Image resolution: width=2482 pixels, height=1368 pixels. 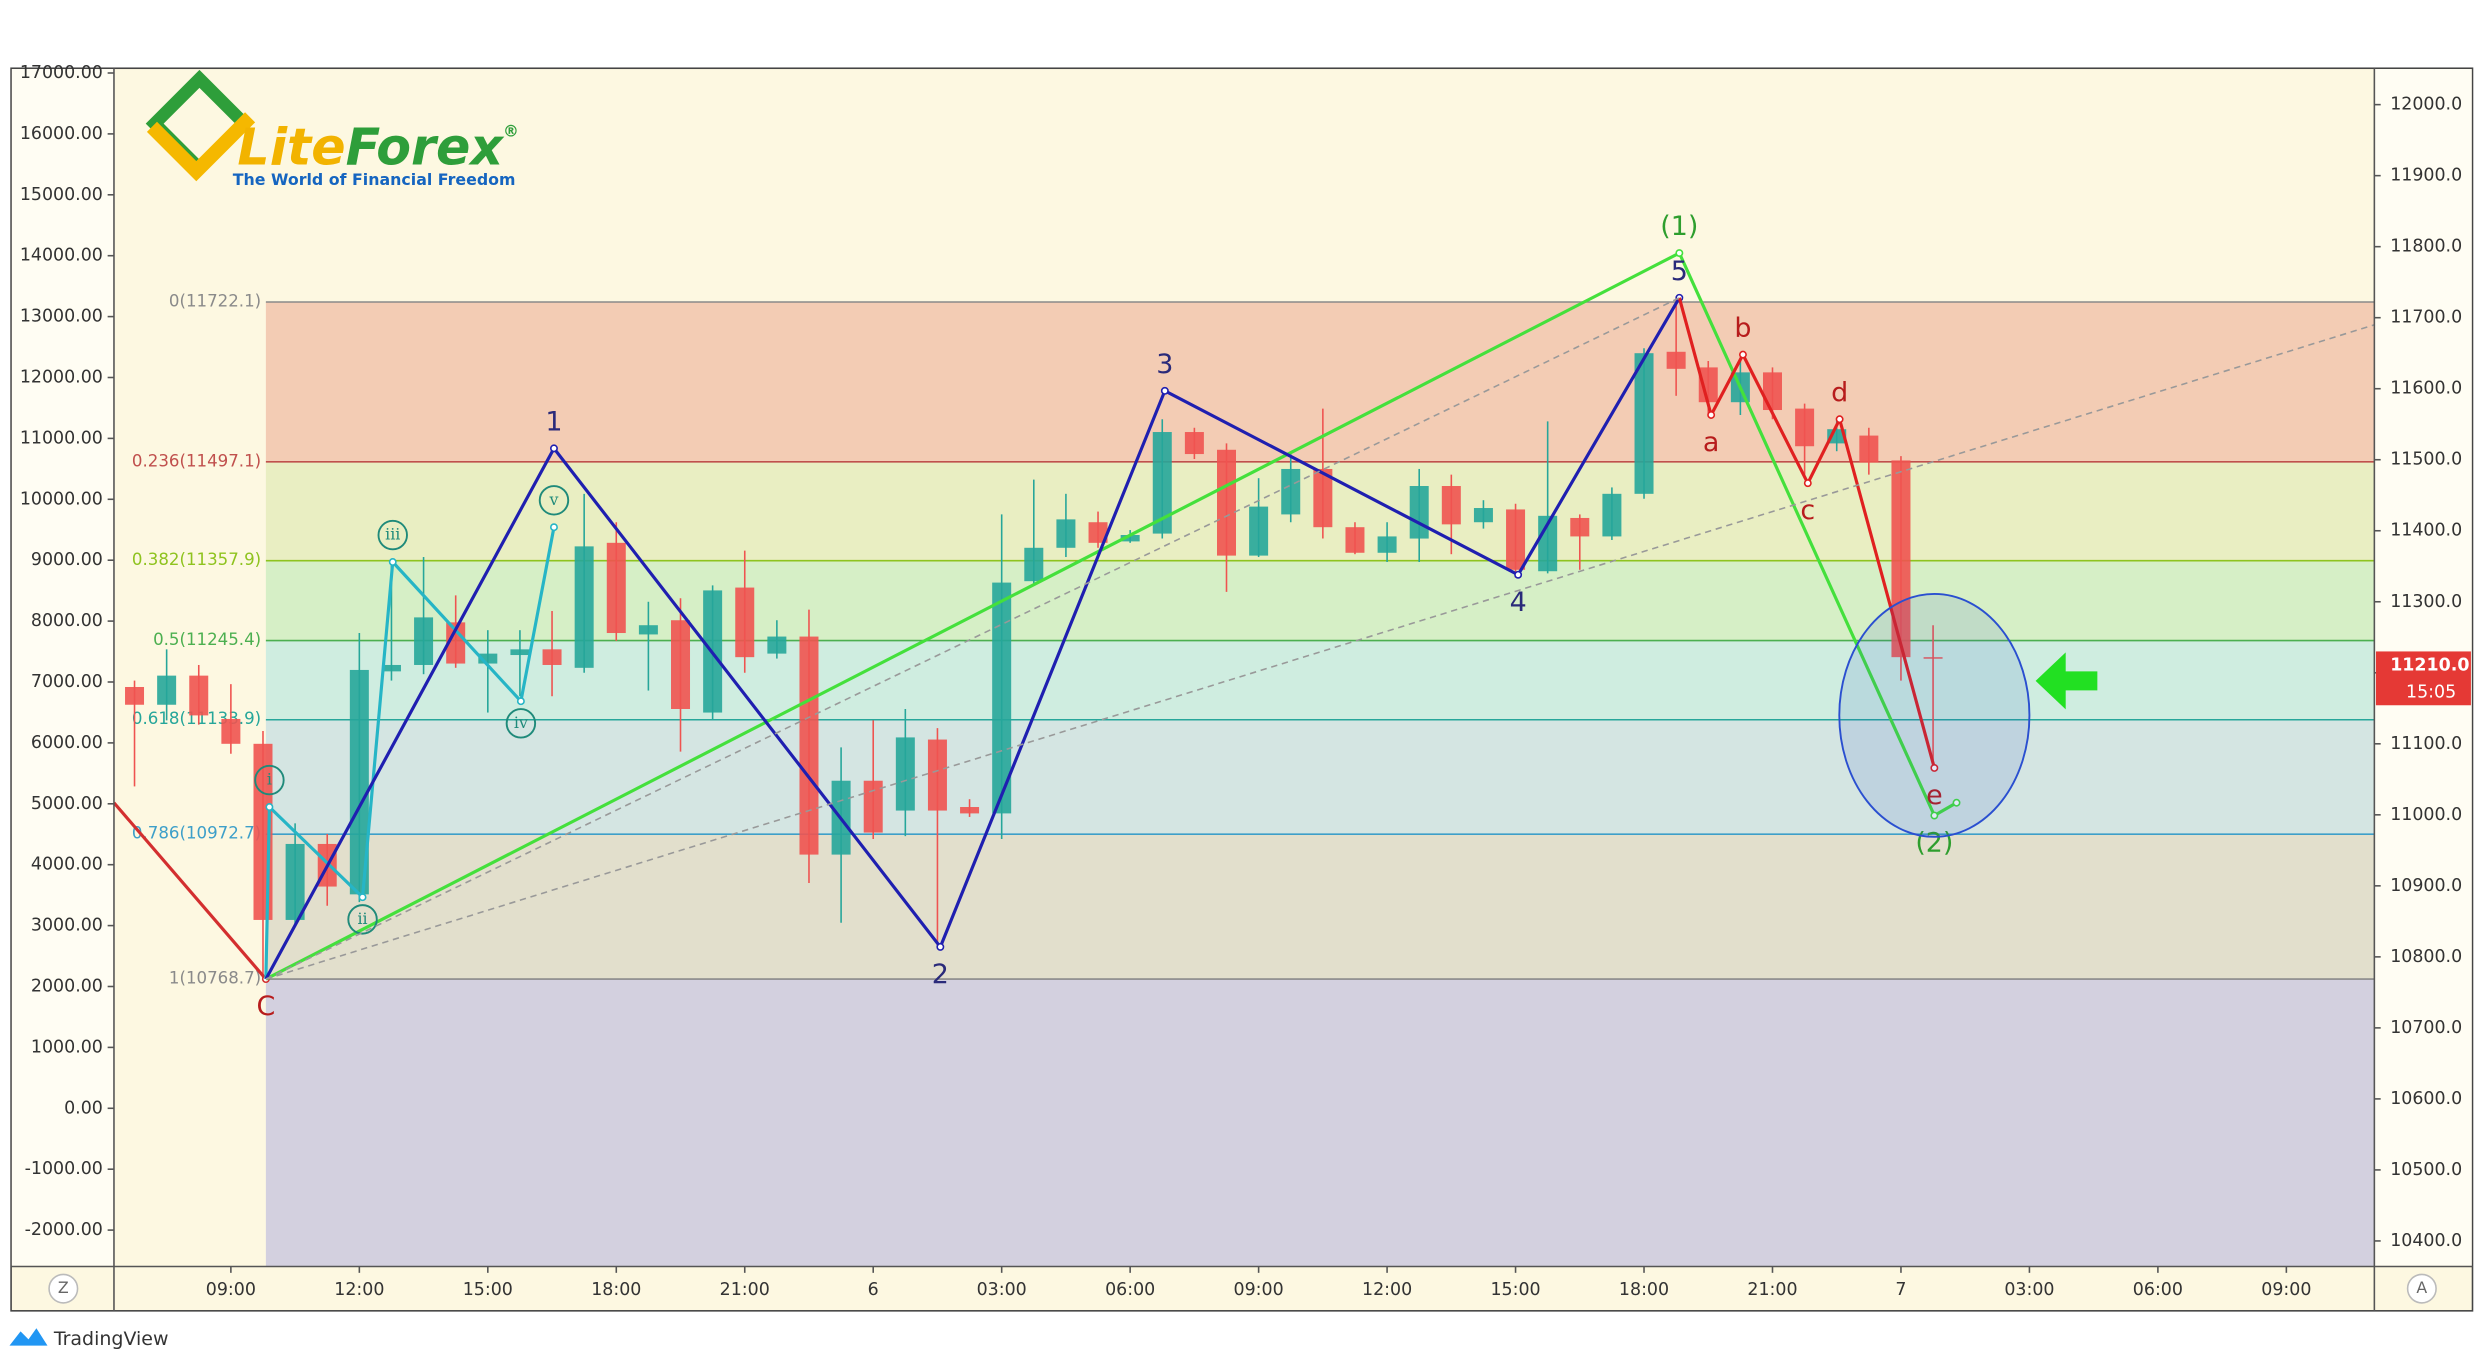 I want to click on logo-icon, so click(x=201, y=147).